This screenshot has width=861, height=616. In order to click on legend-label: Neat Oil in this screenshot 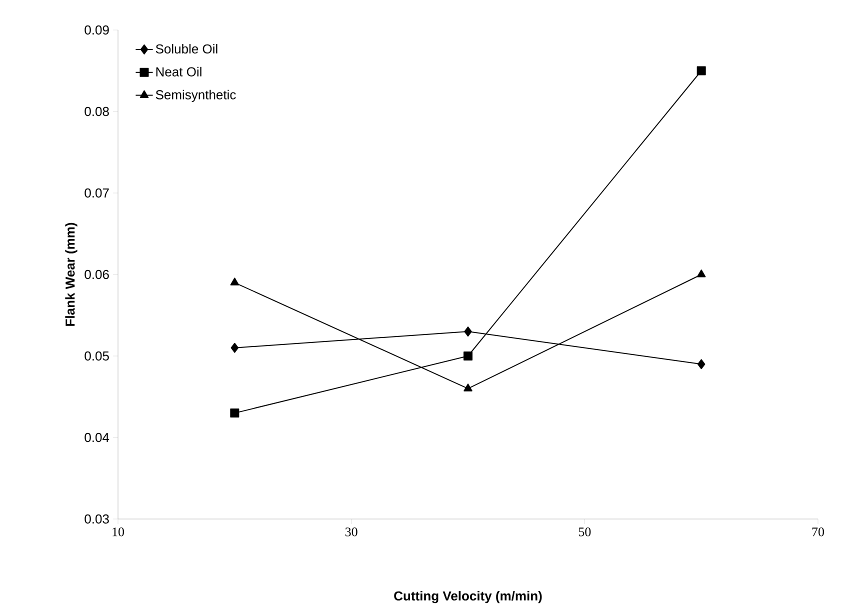, I will do `click(179, 71)`.